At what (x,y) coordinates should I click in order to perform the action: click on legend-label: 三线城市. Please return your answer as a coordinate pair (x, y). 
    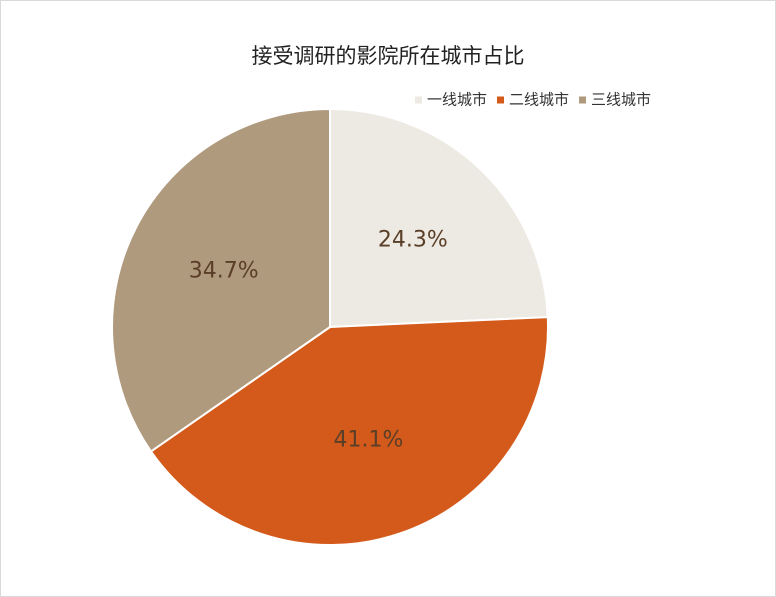
    Looking at the image, I should click on (621, 100).